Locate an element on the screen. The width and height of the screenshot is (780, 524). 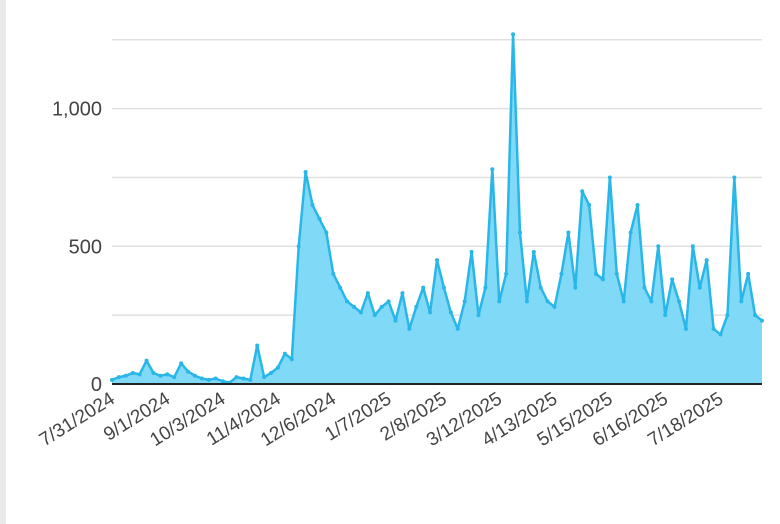
y-tick-label: 0 is located at coordinates (96, 385).